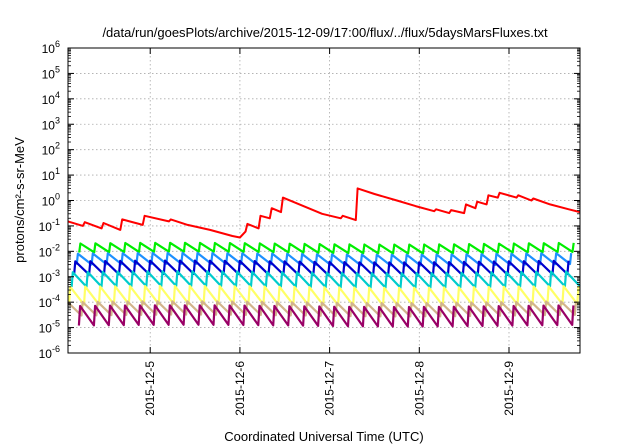  What do you see at coordinates (150, 388) in the screenshot?
I see `x-tick-label: 2015-12-5` at bounding box center [150, 388].